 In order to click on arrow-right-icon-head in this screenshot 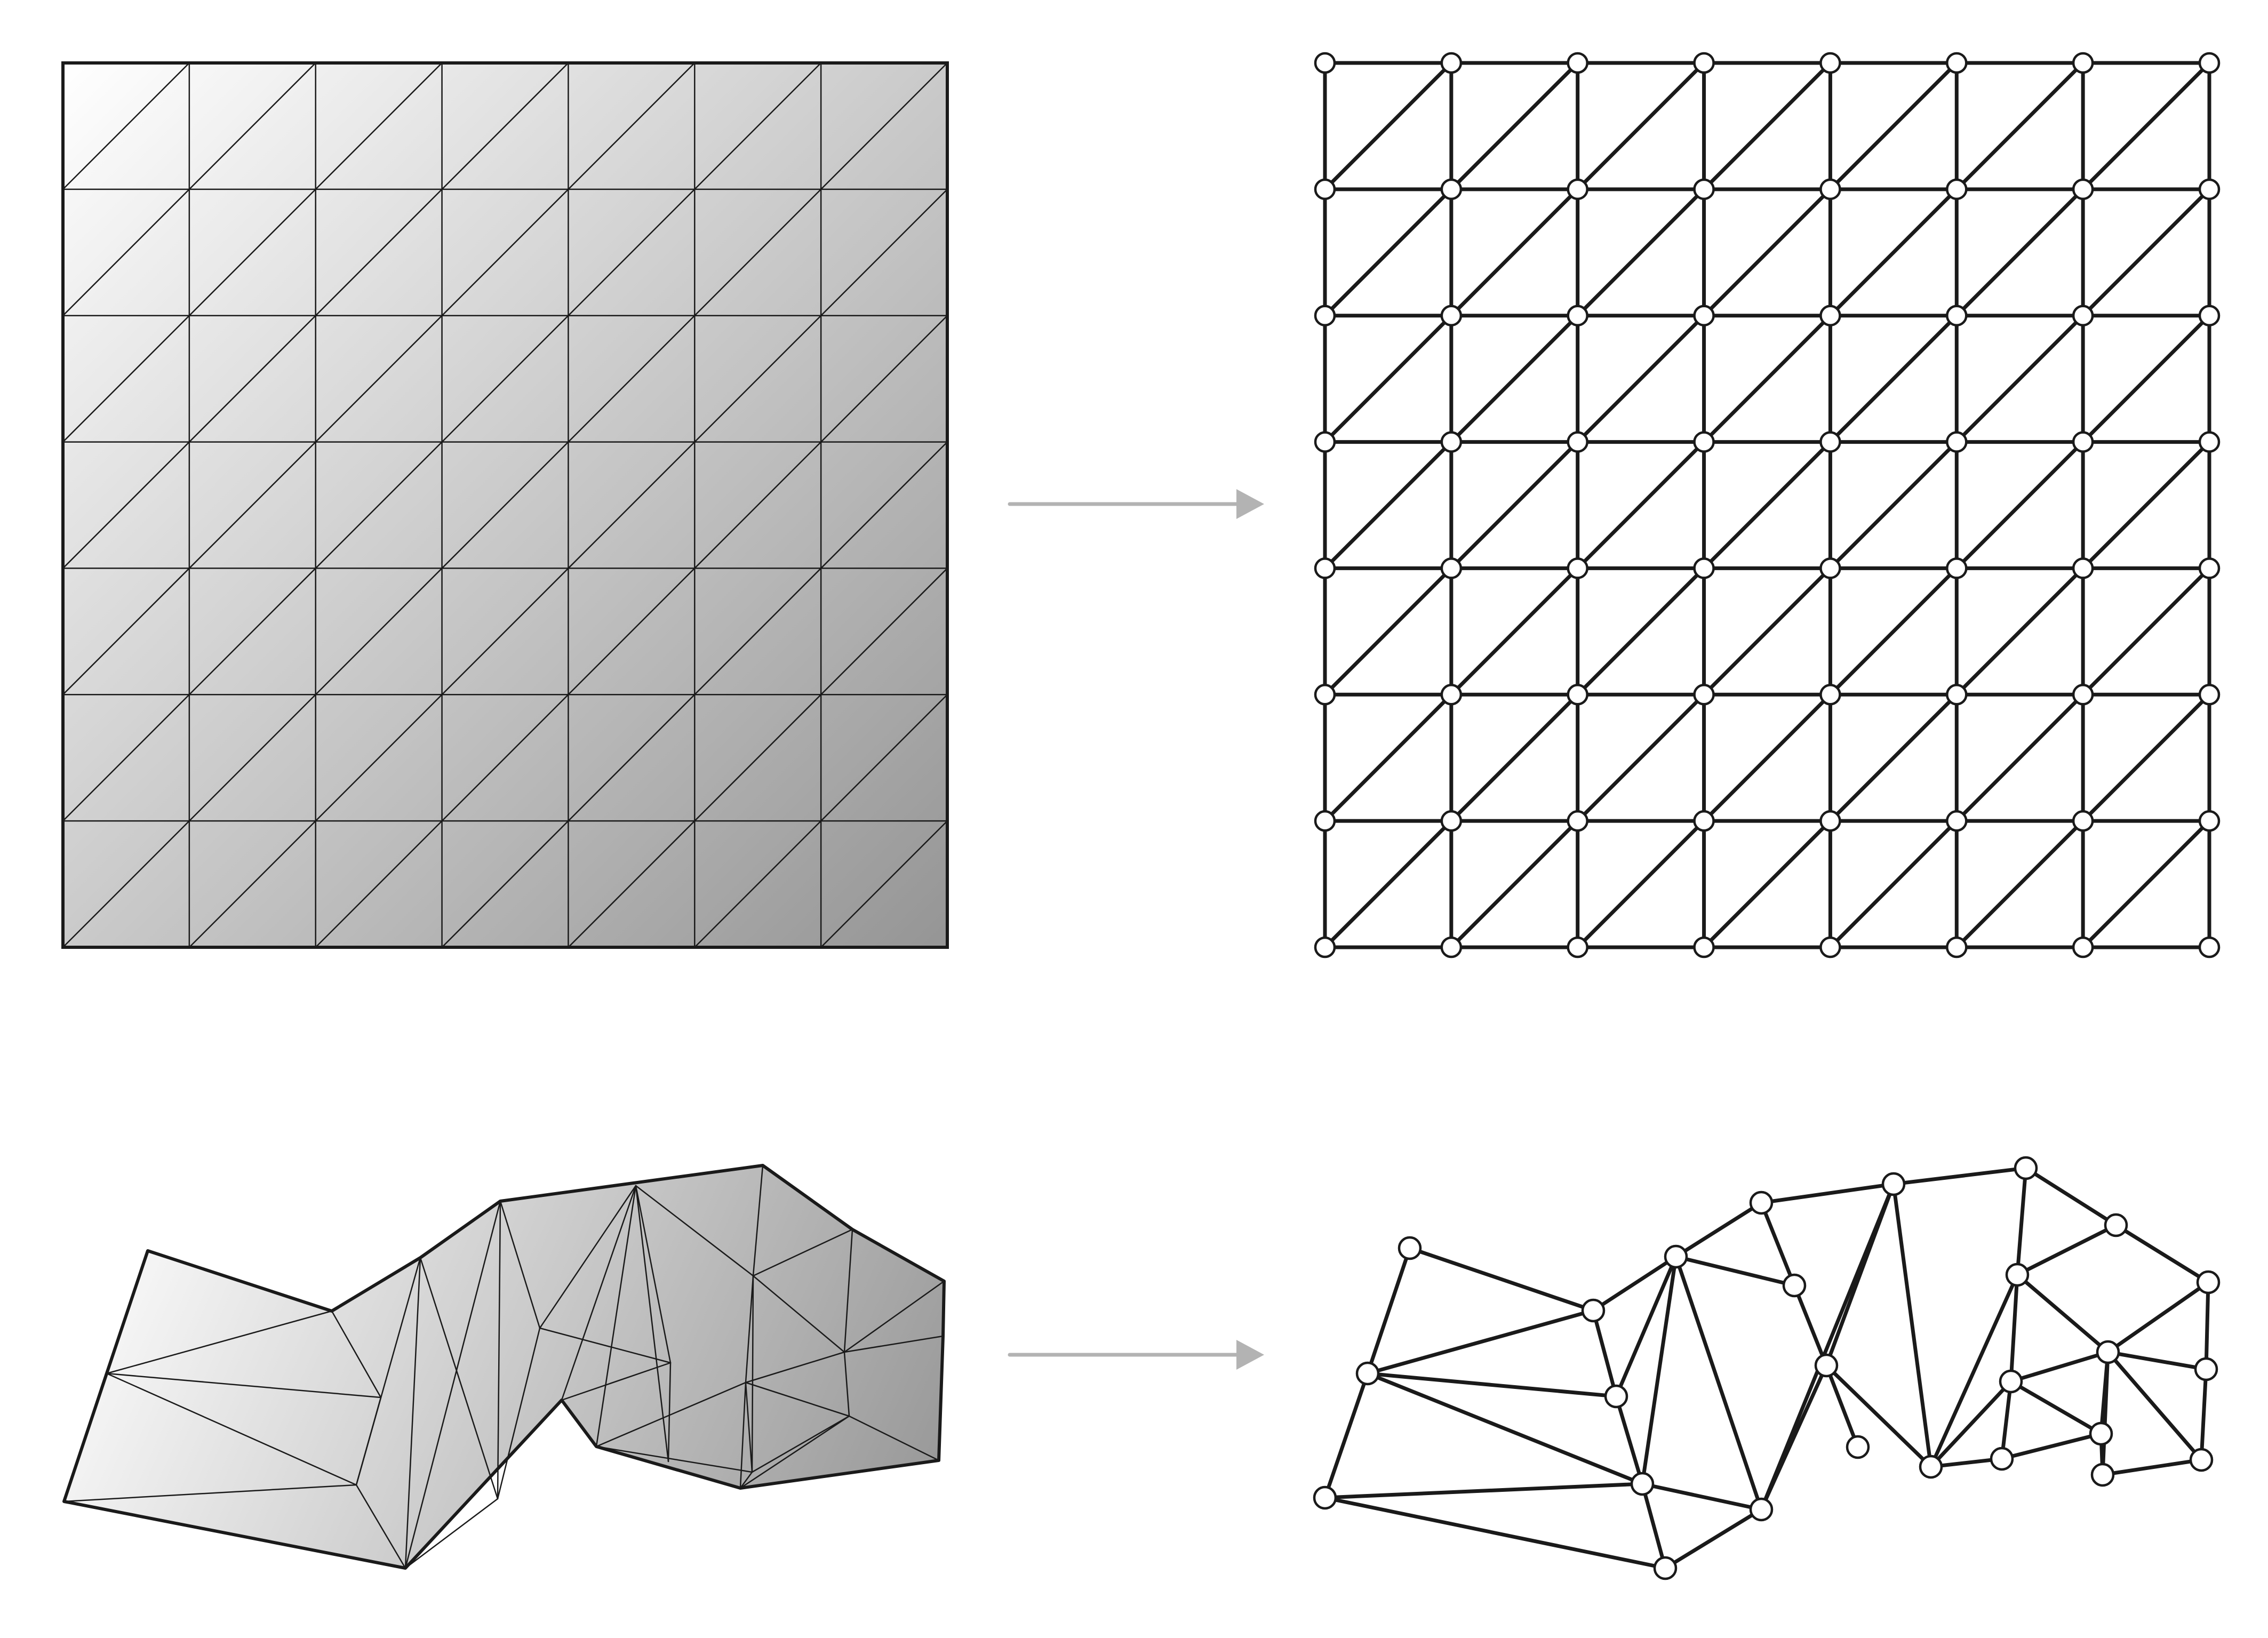, I will do `click(1250, 504)`.